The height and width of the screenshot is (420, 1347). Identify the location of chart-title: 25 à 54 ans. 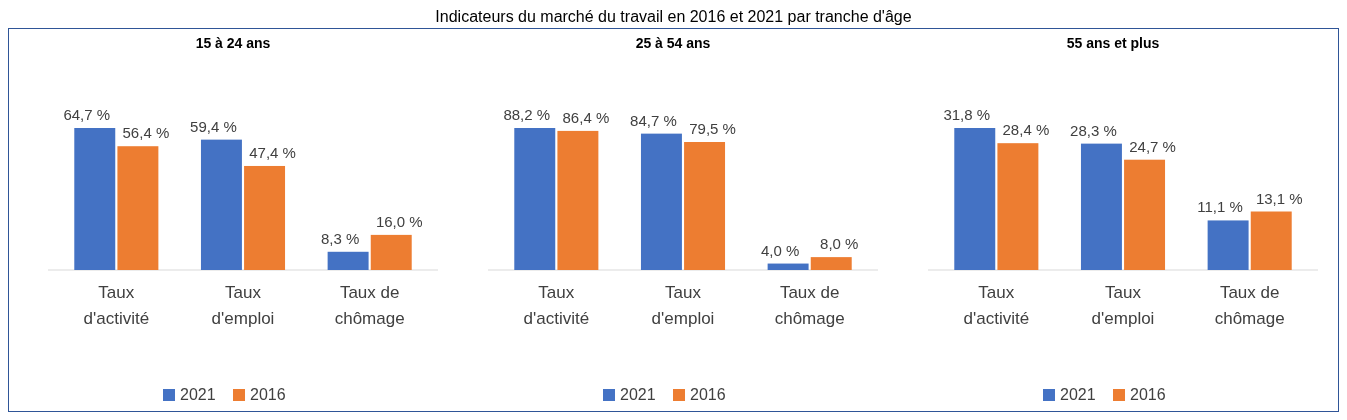
(673, 43).